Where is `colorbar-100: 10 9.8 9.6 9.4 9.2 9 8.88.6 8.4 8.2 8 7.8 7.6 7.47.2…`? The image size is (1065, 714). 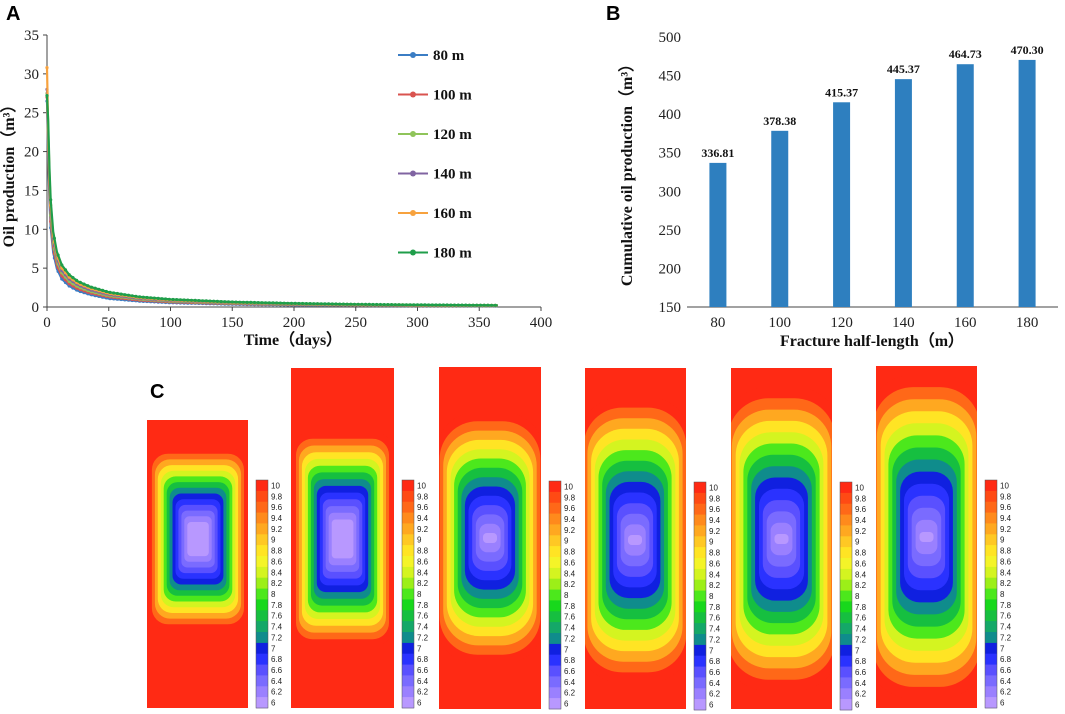
colorbar-100: 10 9.8 9.6 9.4 9.2 9 8.88.6 8.4 8.2 8 7.8 7.6 7.47.2… is located at coordinates (415, 594).